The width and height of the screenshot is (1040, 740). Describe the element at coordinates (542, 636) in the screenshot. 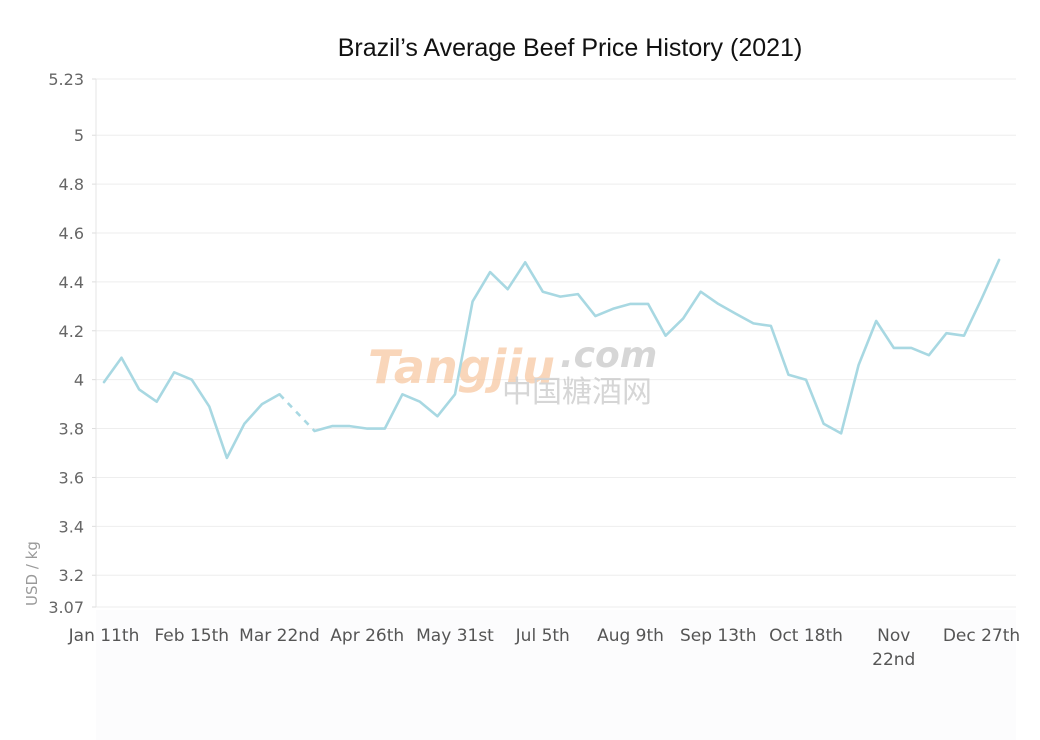

I see `x-tick-label: Jul 5th` at that location.